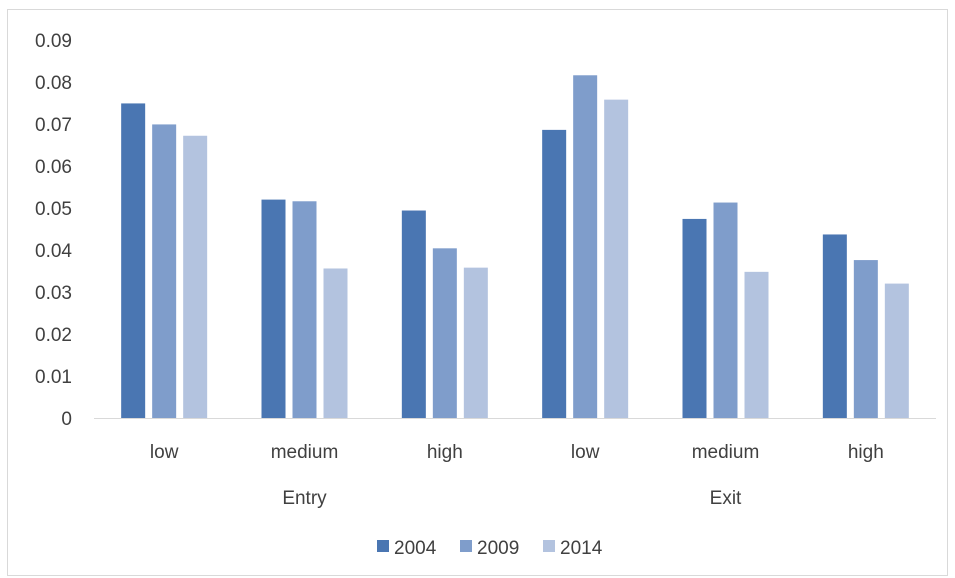 Image resolution: width=955 pixels, height=578 pixels. What do you see at coordinates (53, 125) in the screenshot?
I see `y-tick-label: 0.07` at bounding box center [53, 125].